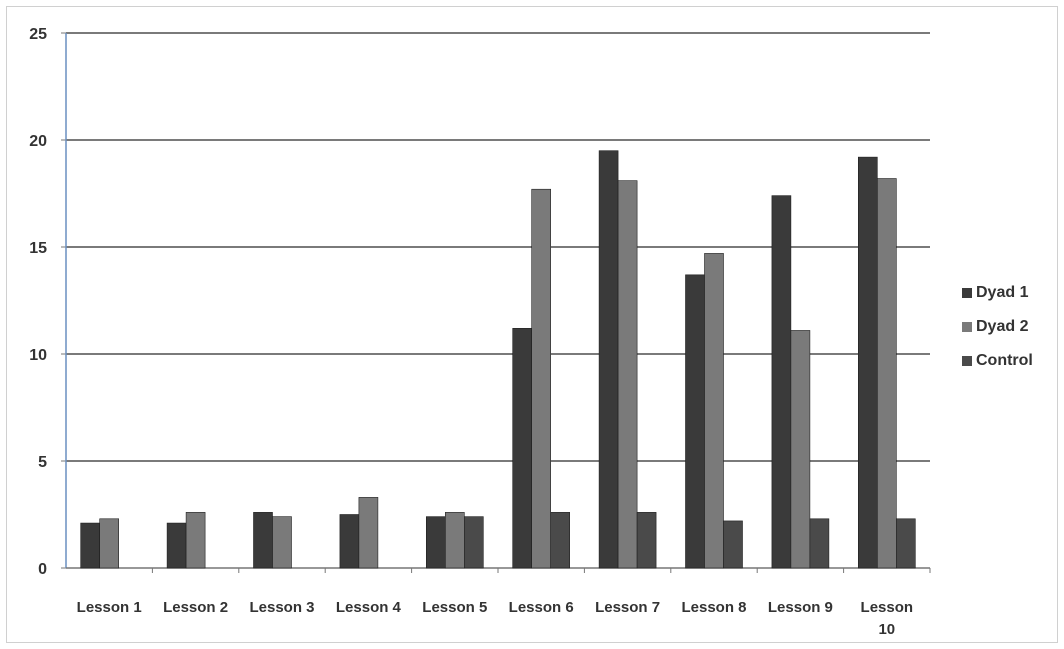 The height and width of the screenshot is (649, 1064). I want to click on legend-item-dyad-2: Dyad 2, so click(997, 327).